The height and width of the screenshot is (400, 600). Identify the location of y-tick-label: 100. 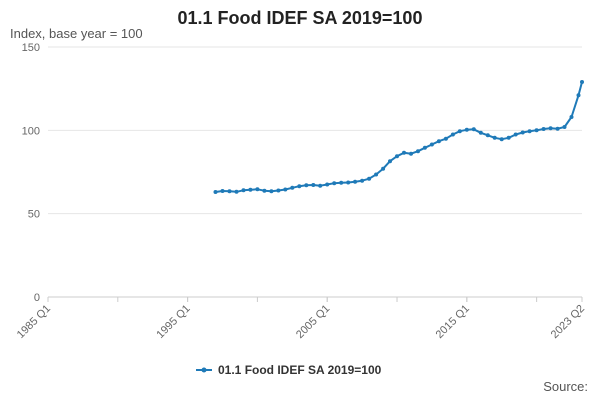
(31, 131).